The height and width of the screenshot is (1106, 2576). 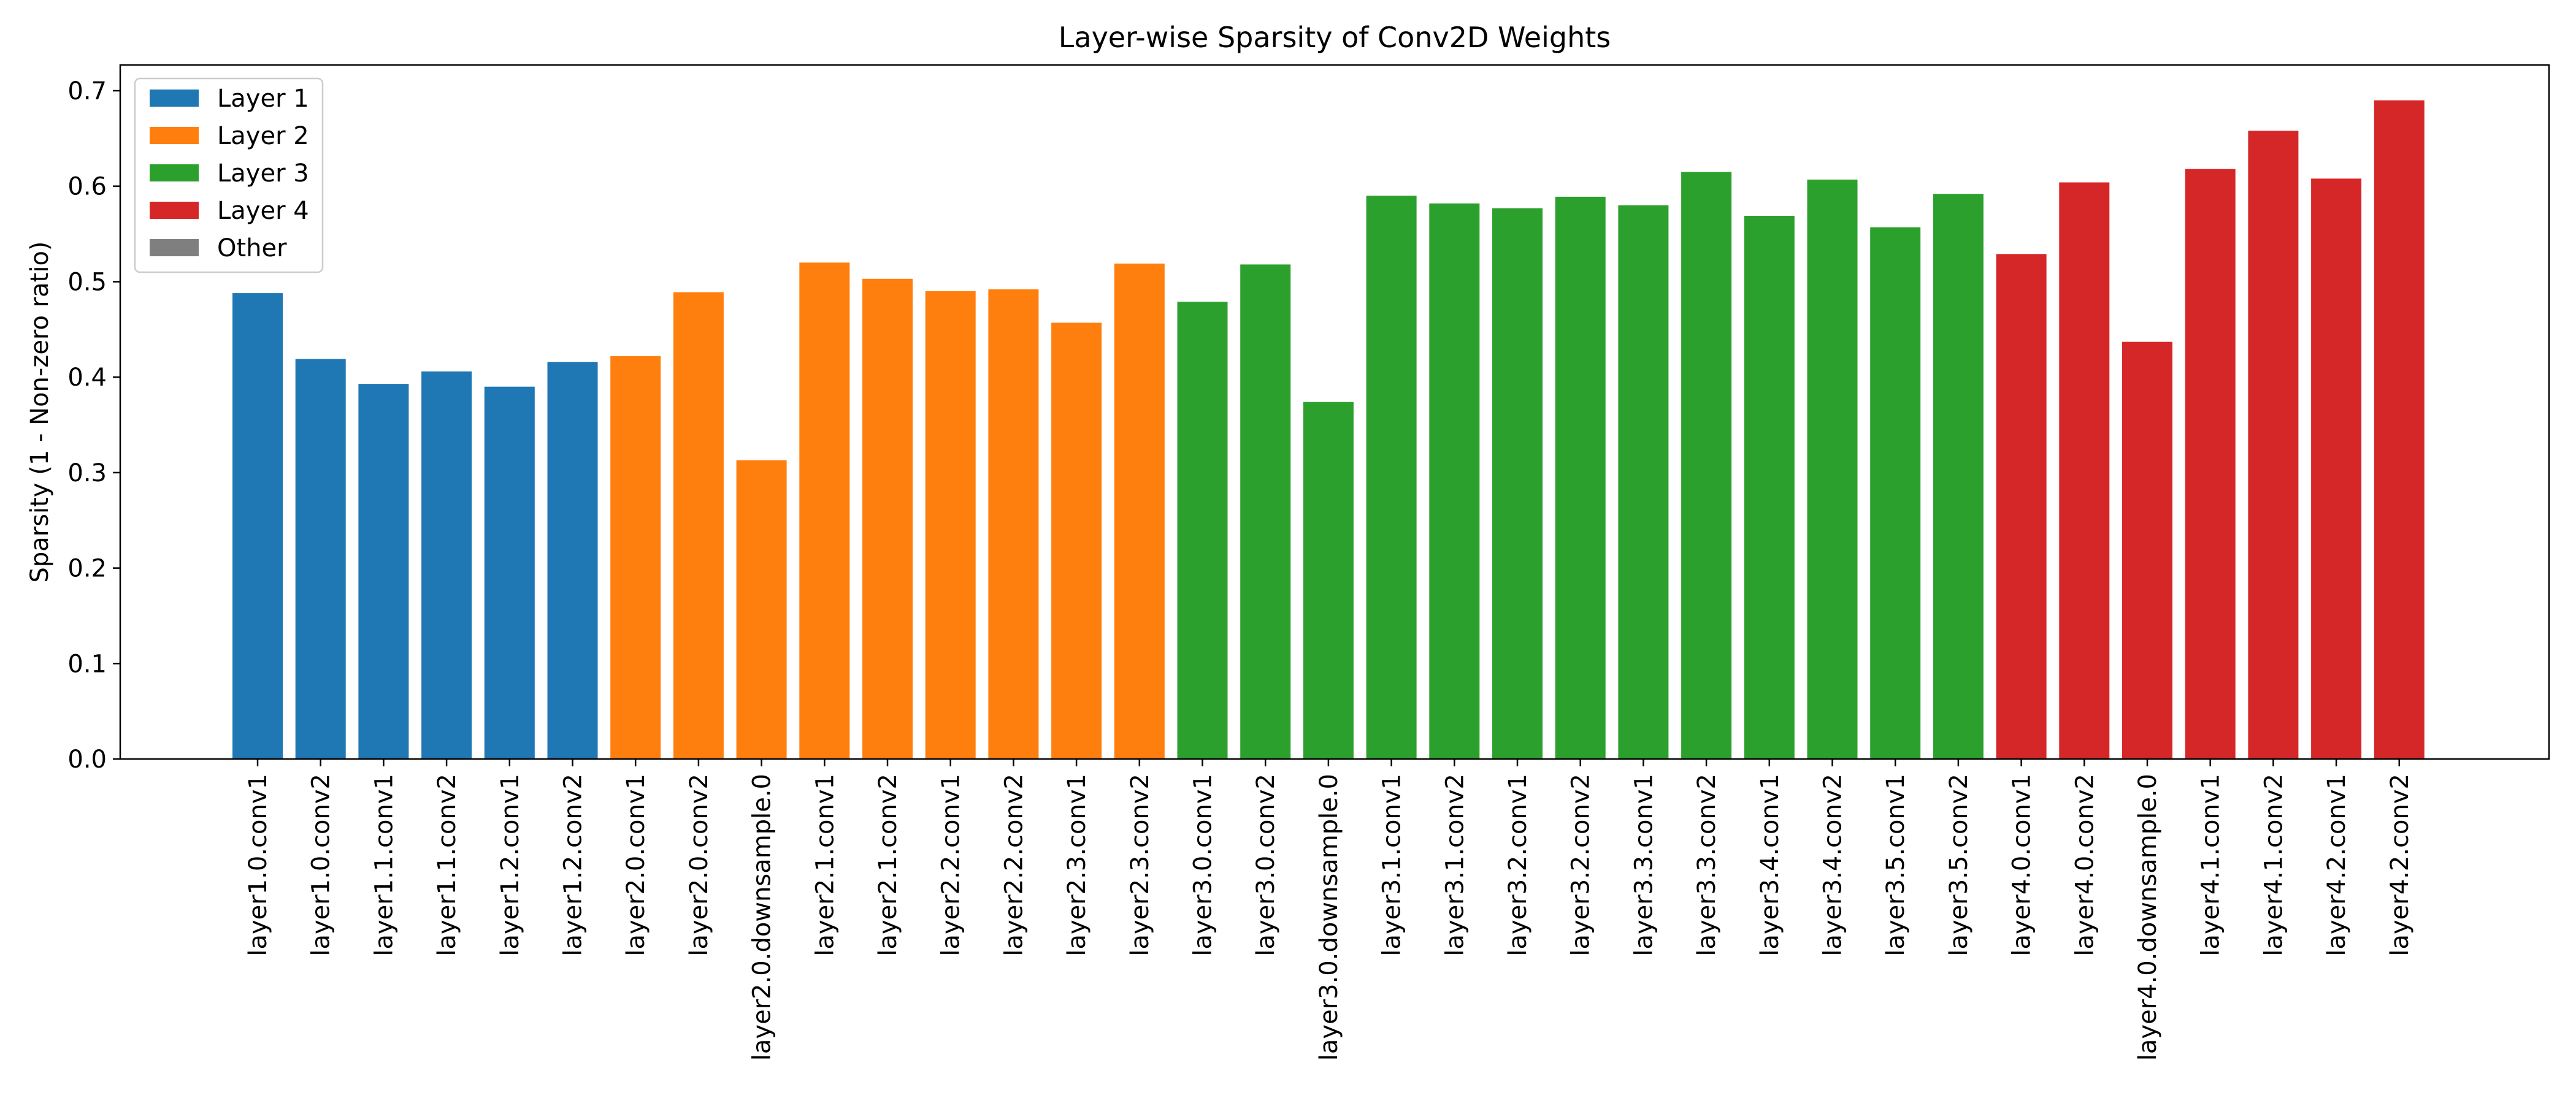 What do you see at coordinates (950, 525) in the screenshot?
I see `bar-layer2.2.conv1` at bounding box center [950, 525].